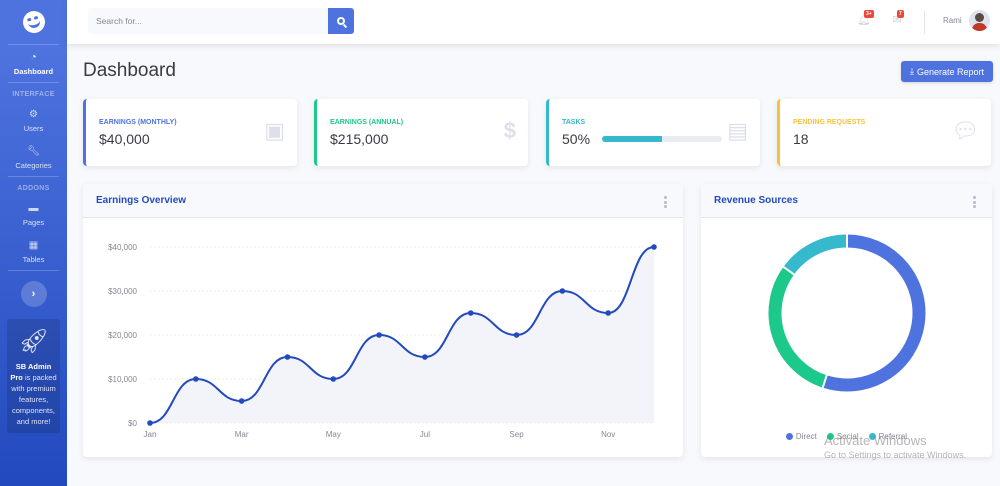 The height and width of the screenshot is (486, 1000). I want to click on x-tick-label: Sep, so click(516, 434).